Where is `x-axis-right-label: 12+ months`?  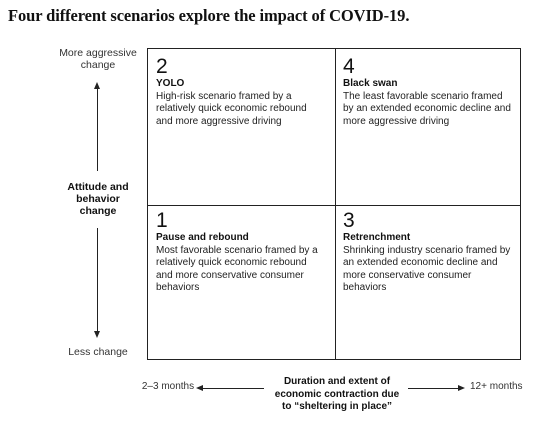
x-axis-right-label: 12+ months is located at coordinates (496, 386).